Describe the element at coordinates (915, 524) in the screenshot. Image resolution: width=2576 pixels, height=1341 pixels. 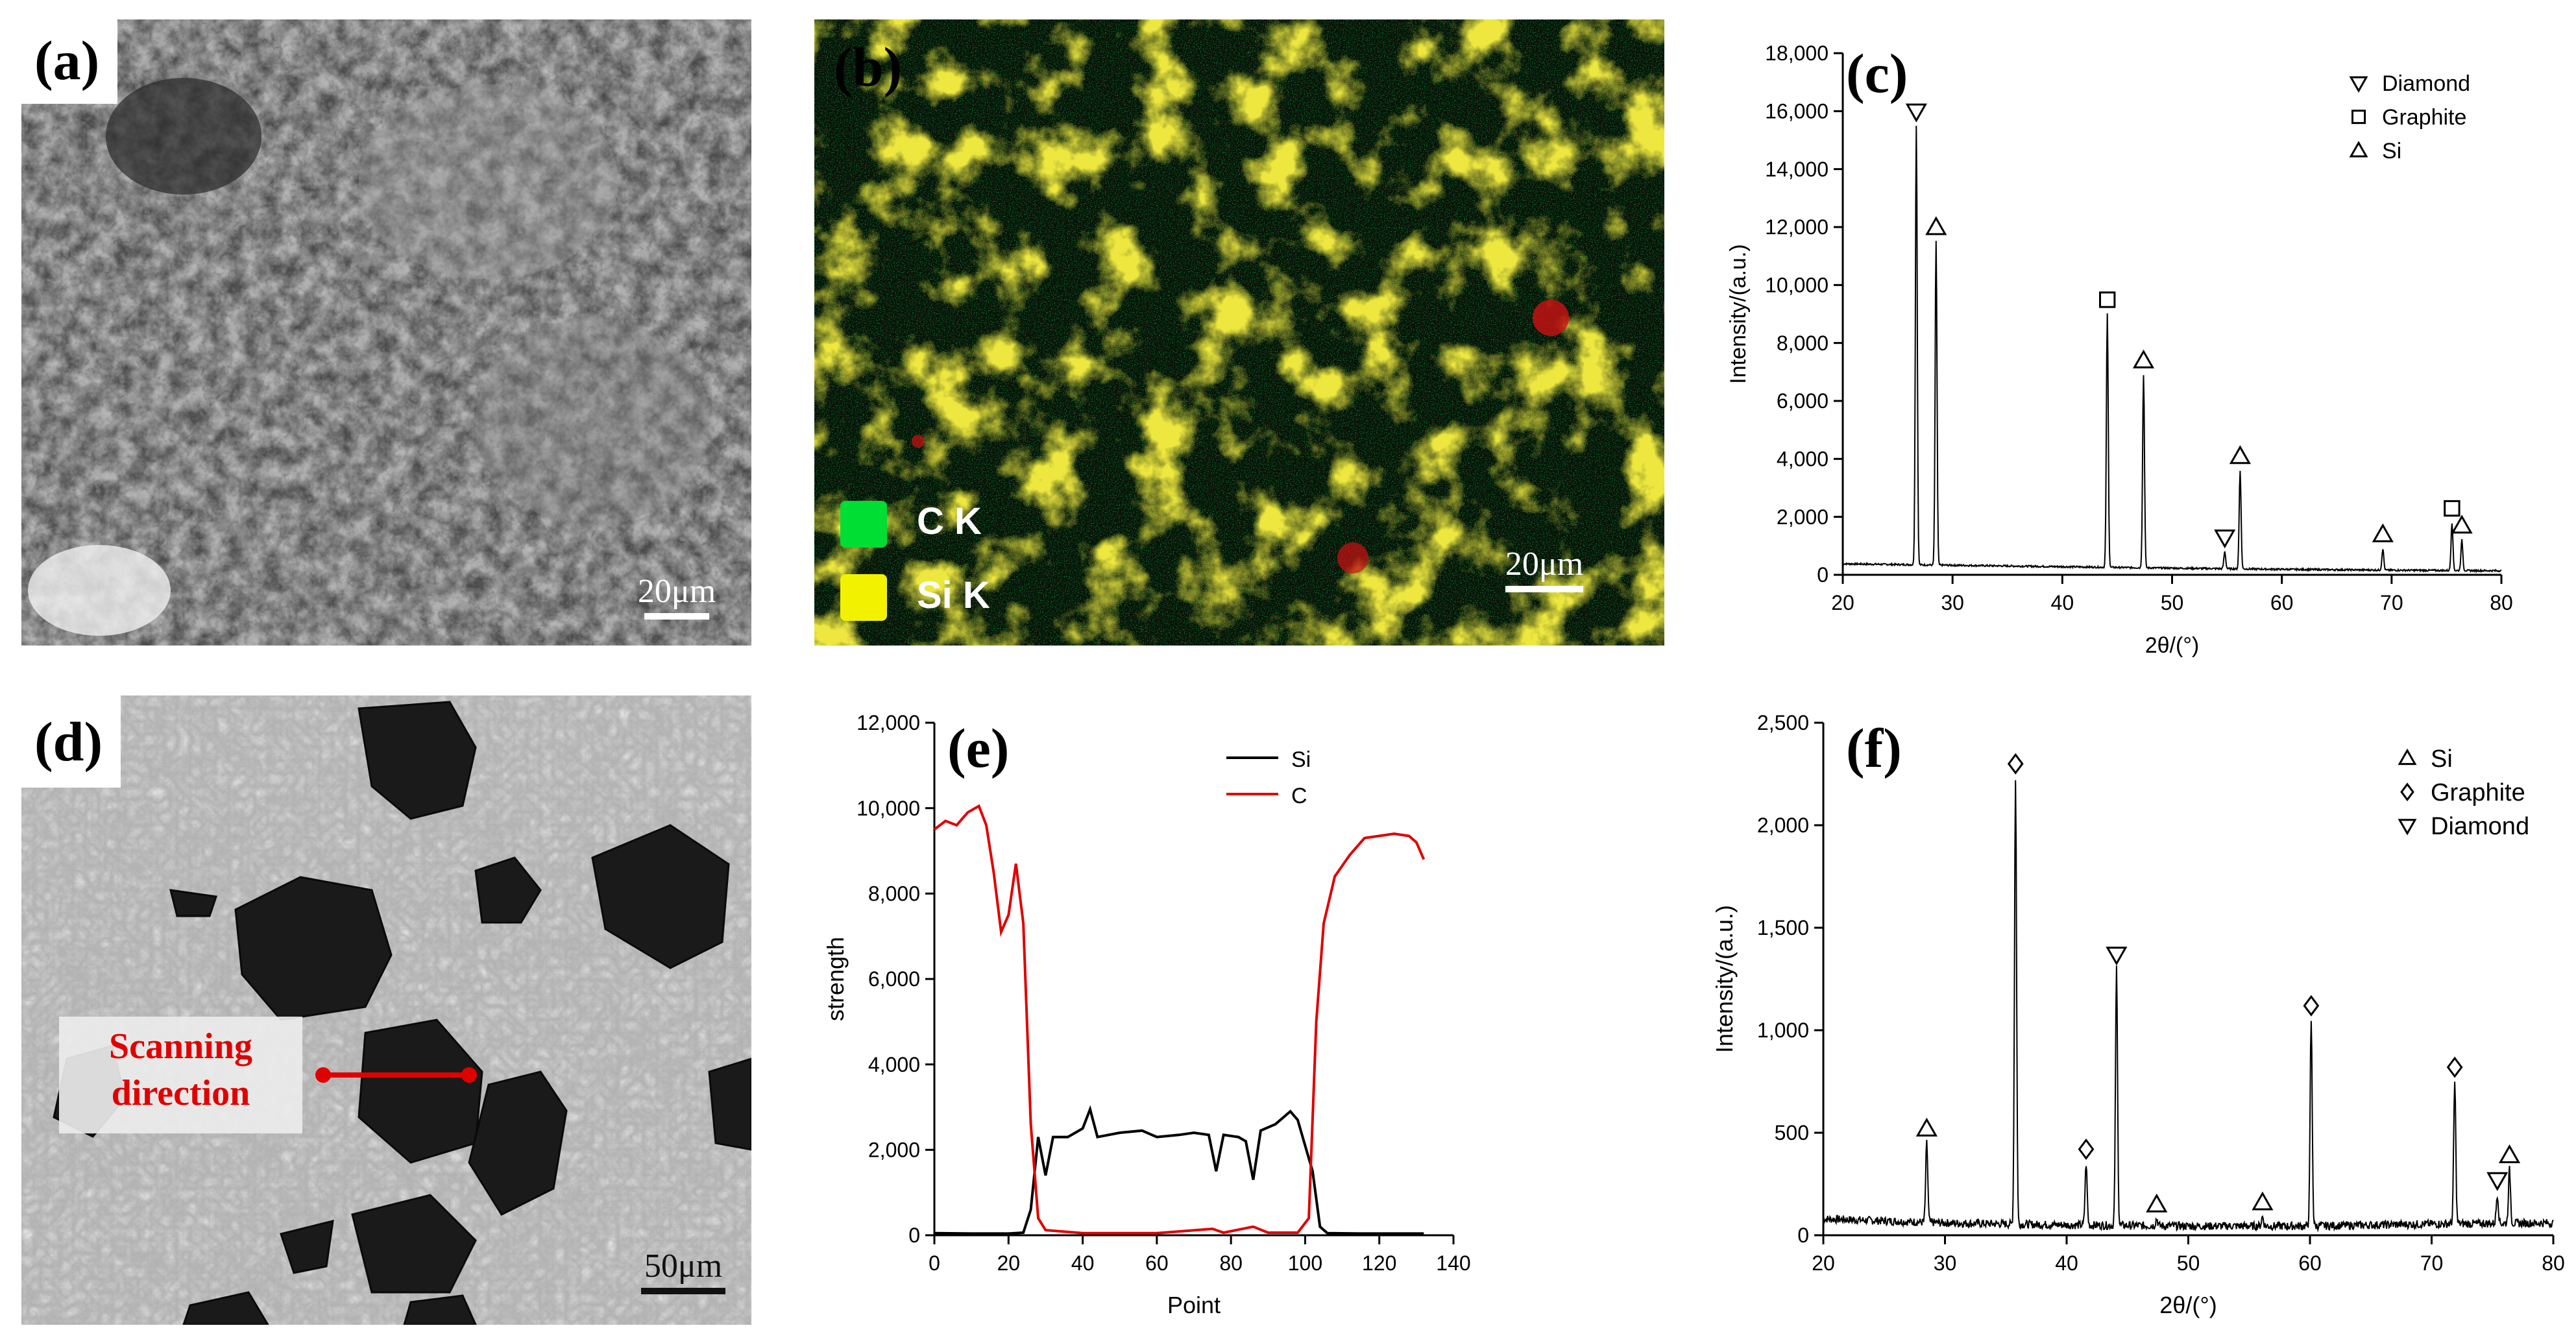
I see `legend-item-ck: C K` at that location.